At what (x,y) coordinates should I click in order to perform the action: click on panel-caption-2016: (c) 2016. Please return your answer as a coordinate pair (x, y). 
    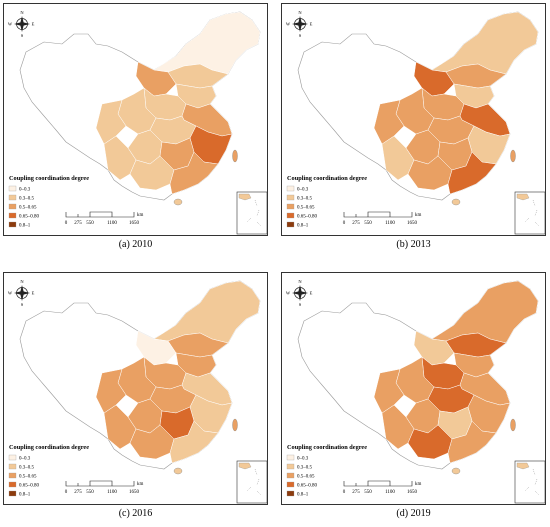
    Looking at the image, I should click on (135, 513).